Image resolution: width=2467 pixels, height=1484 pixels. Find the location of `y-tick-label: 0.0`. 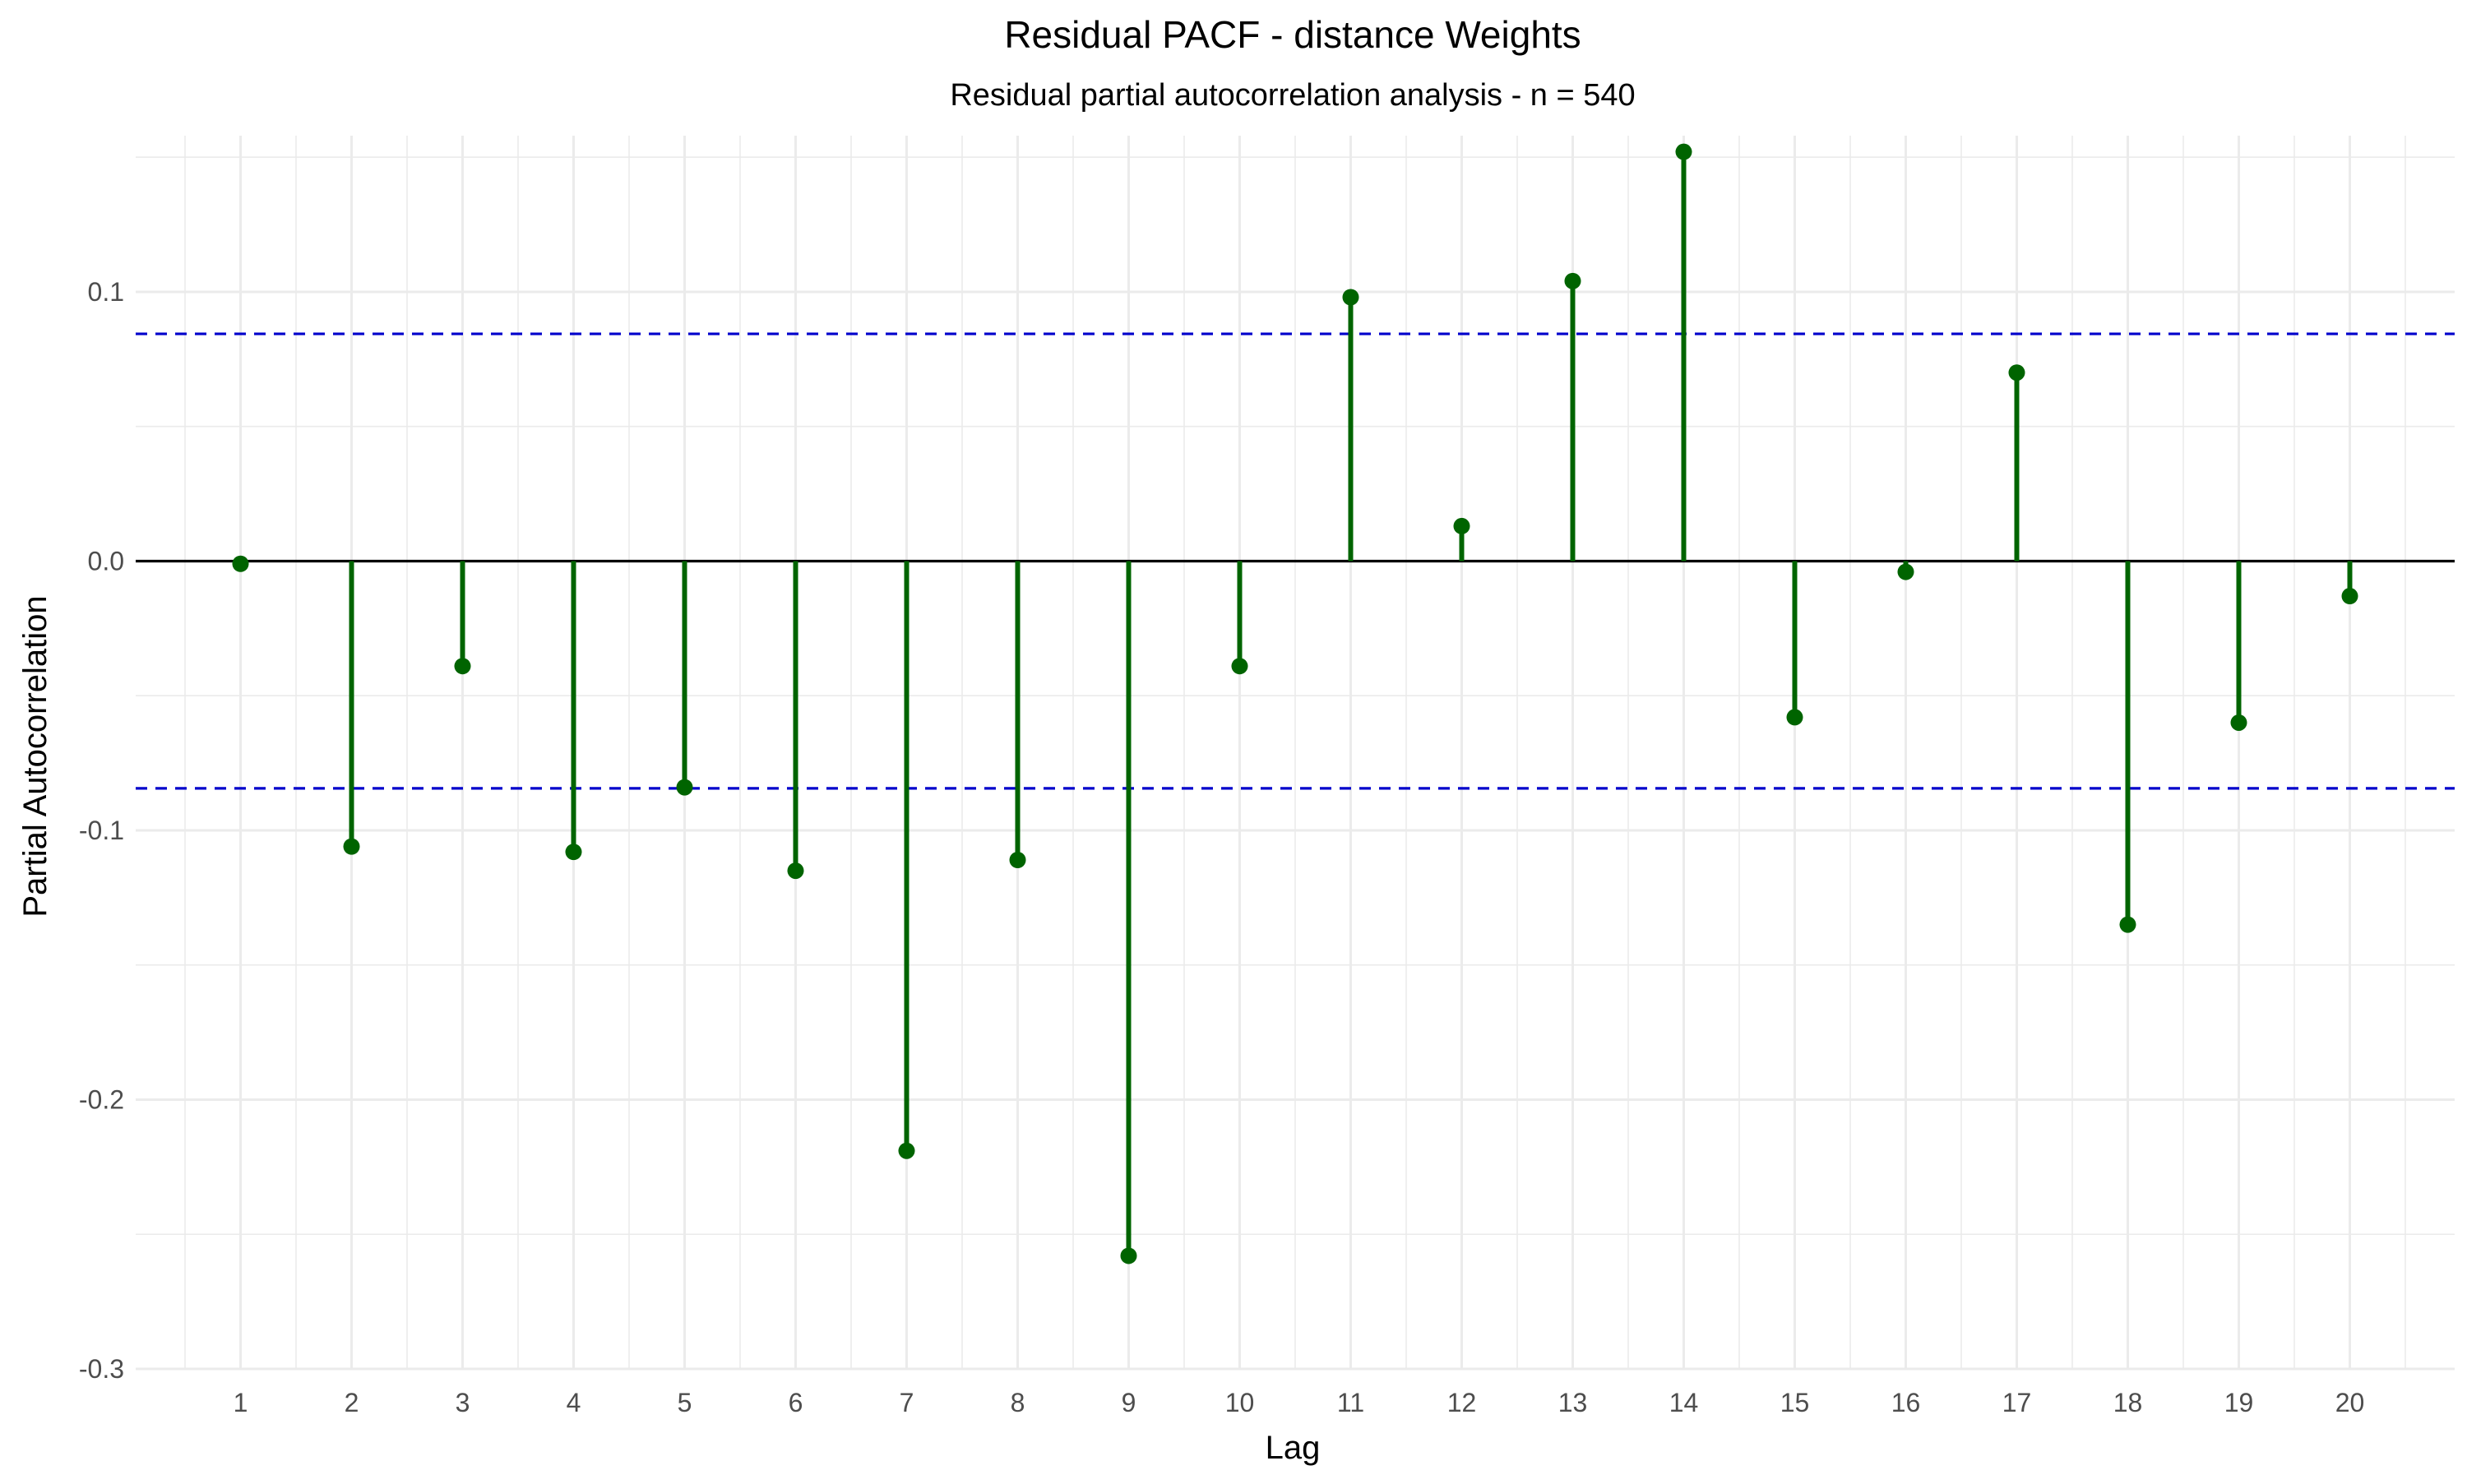

y-tick-label: 0.0 is located at coordinates (106, 561).